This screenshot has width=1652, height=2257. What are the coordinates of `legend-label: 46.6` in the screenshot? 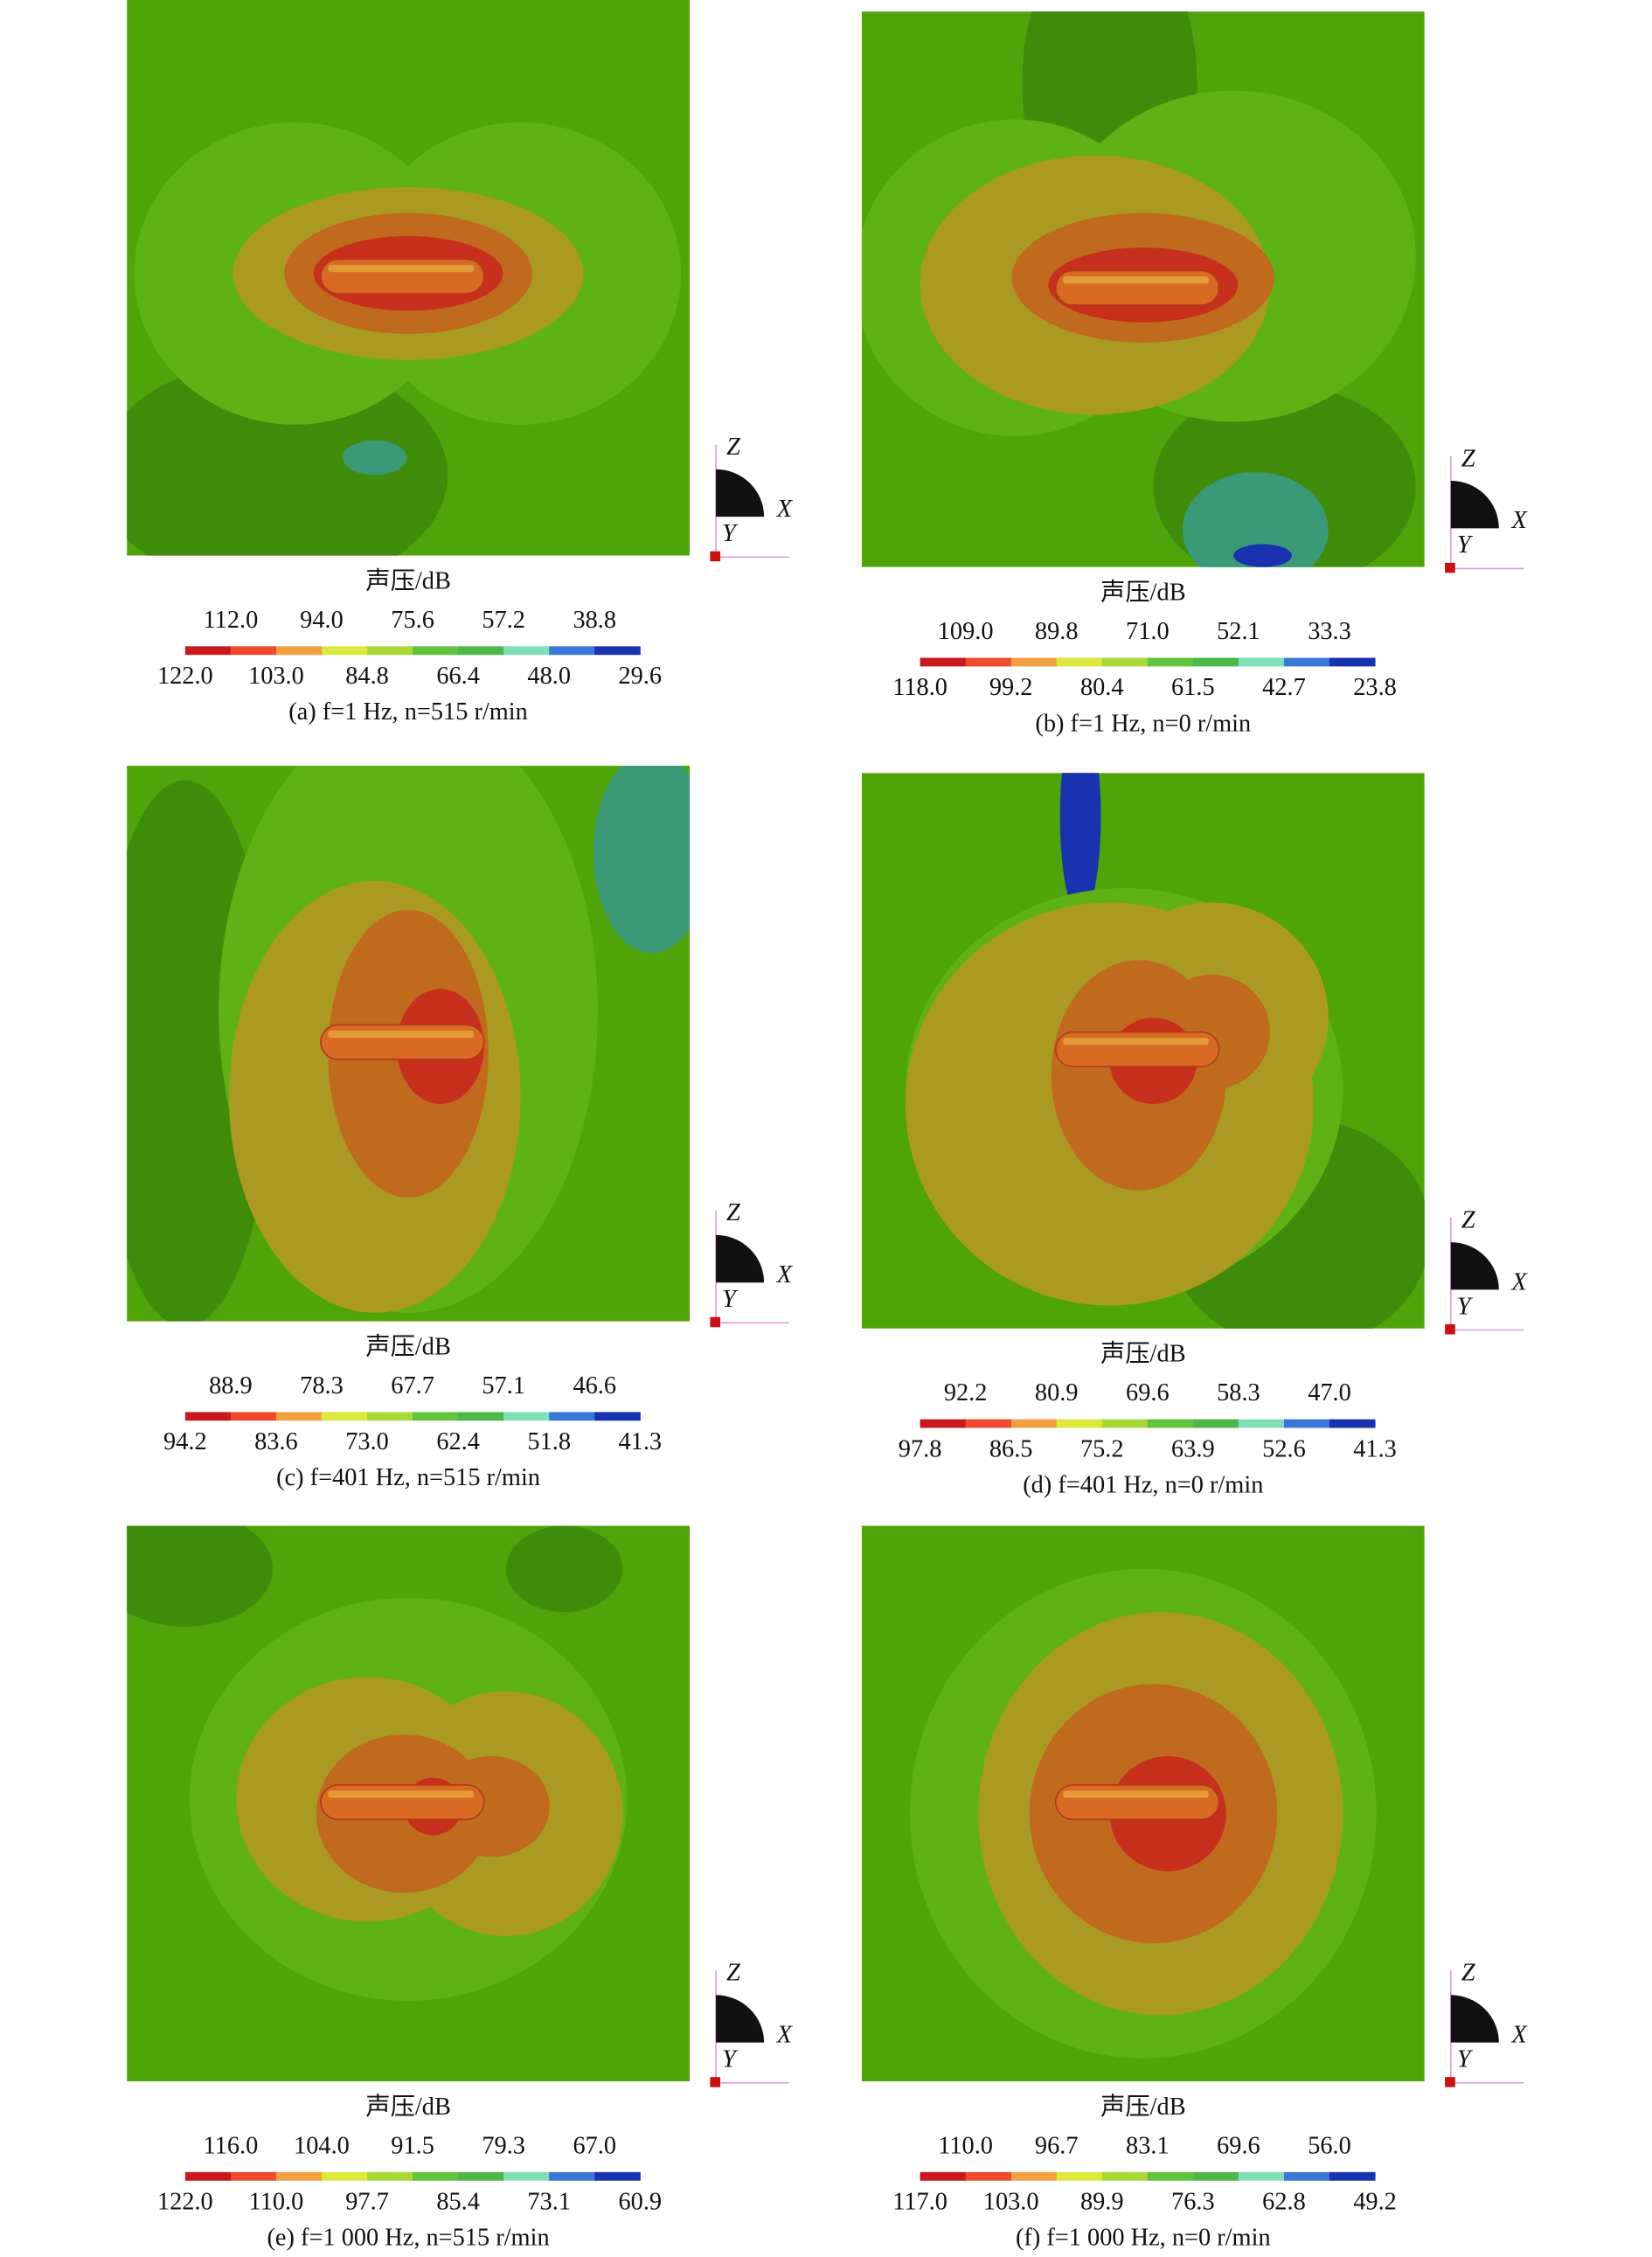 It's located at (594, 1385).